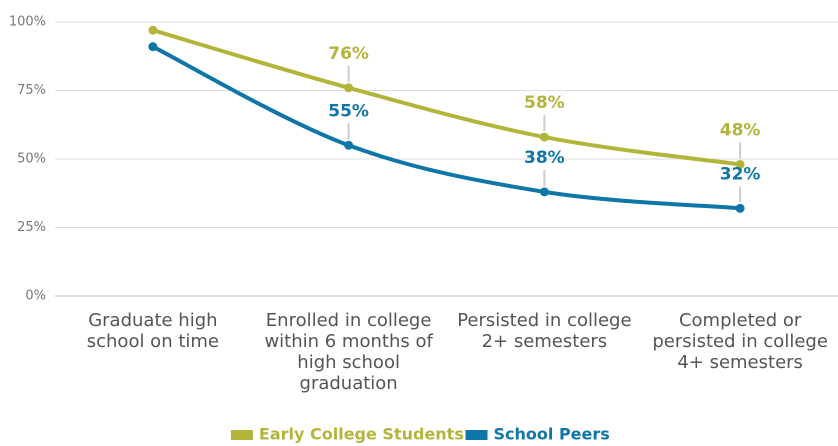 The height and width of the screenshot is (446, 838). Describe the element at coordinates (31, 90) in the screenshot. I see `y-tick-label: 75%` at that location.